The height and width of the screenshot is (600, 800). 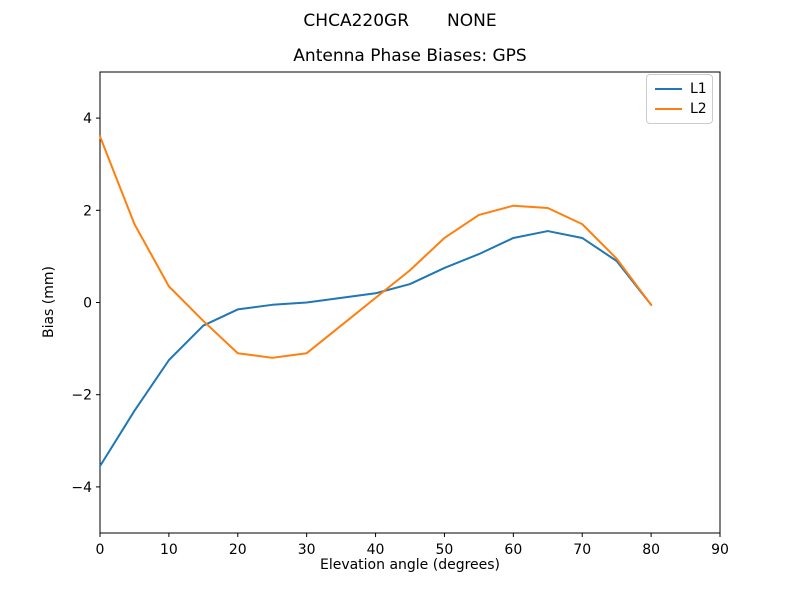 I want to click on x-axis-label: Elevation angle (degrees), so click(x=410, y=565).